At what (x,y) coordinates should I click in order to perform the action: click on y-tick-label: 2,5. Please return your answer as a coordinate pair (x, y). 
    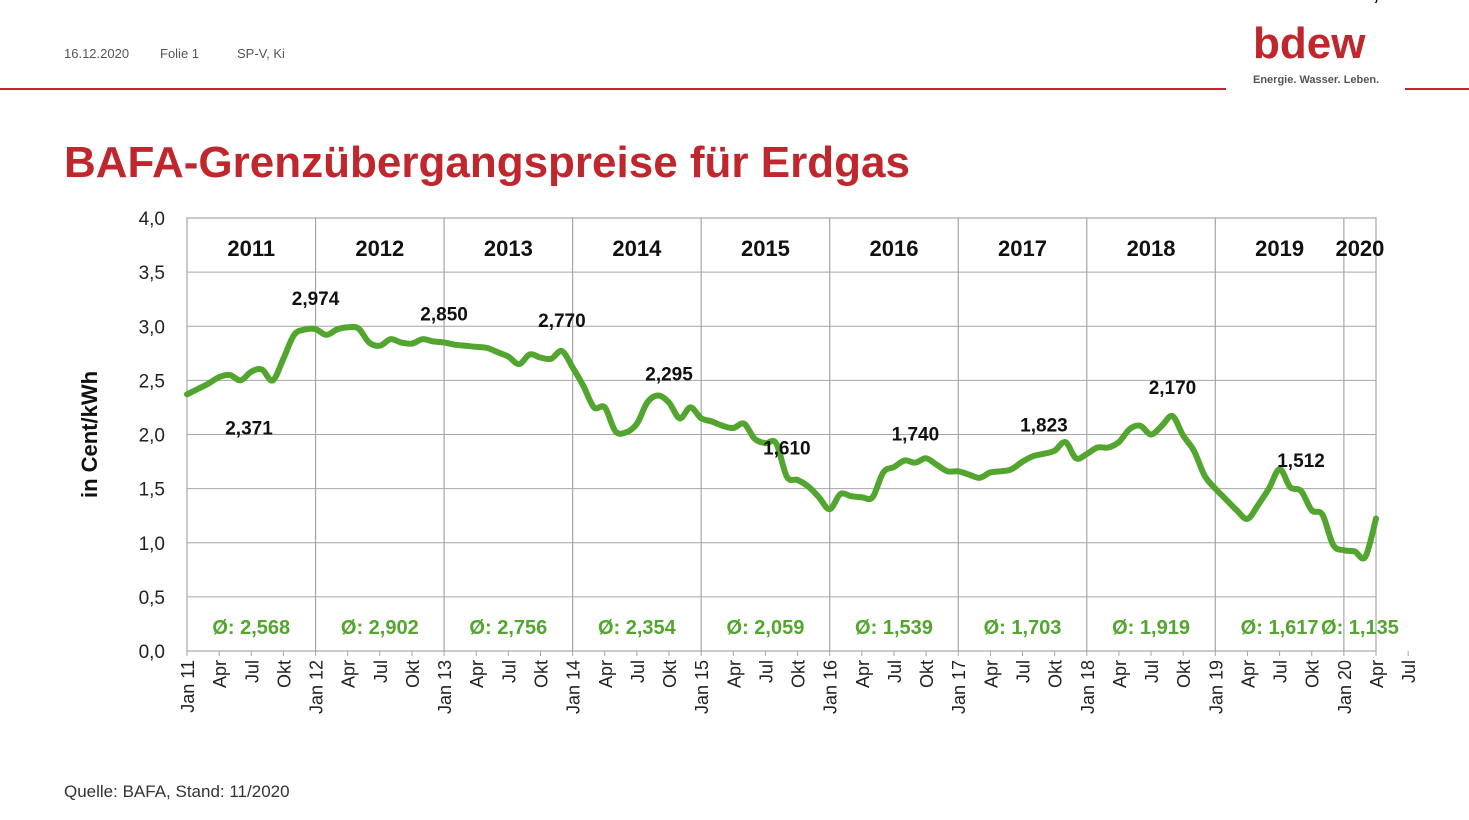
    Looking at the image, I should click on (152, 381).